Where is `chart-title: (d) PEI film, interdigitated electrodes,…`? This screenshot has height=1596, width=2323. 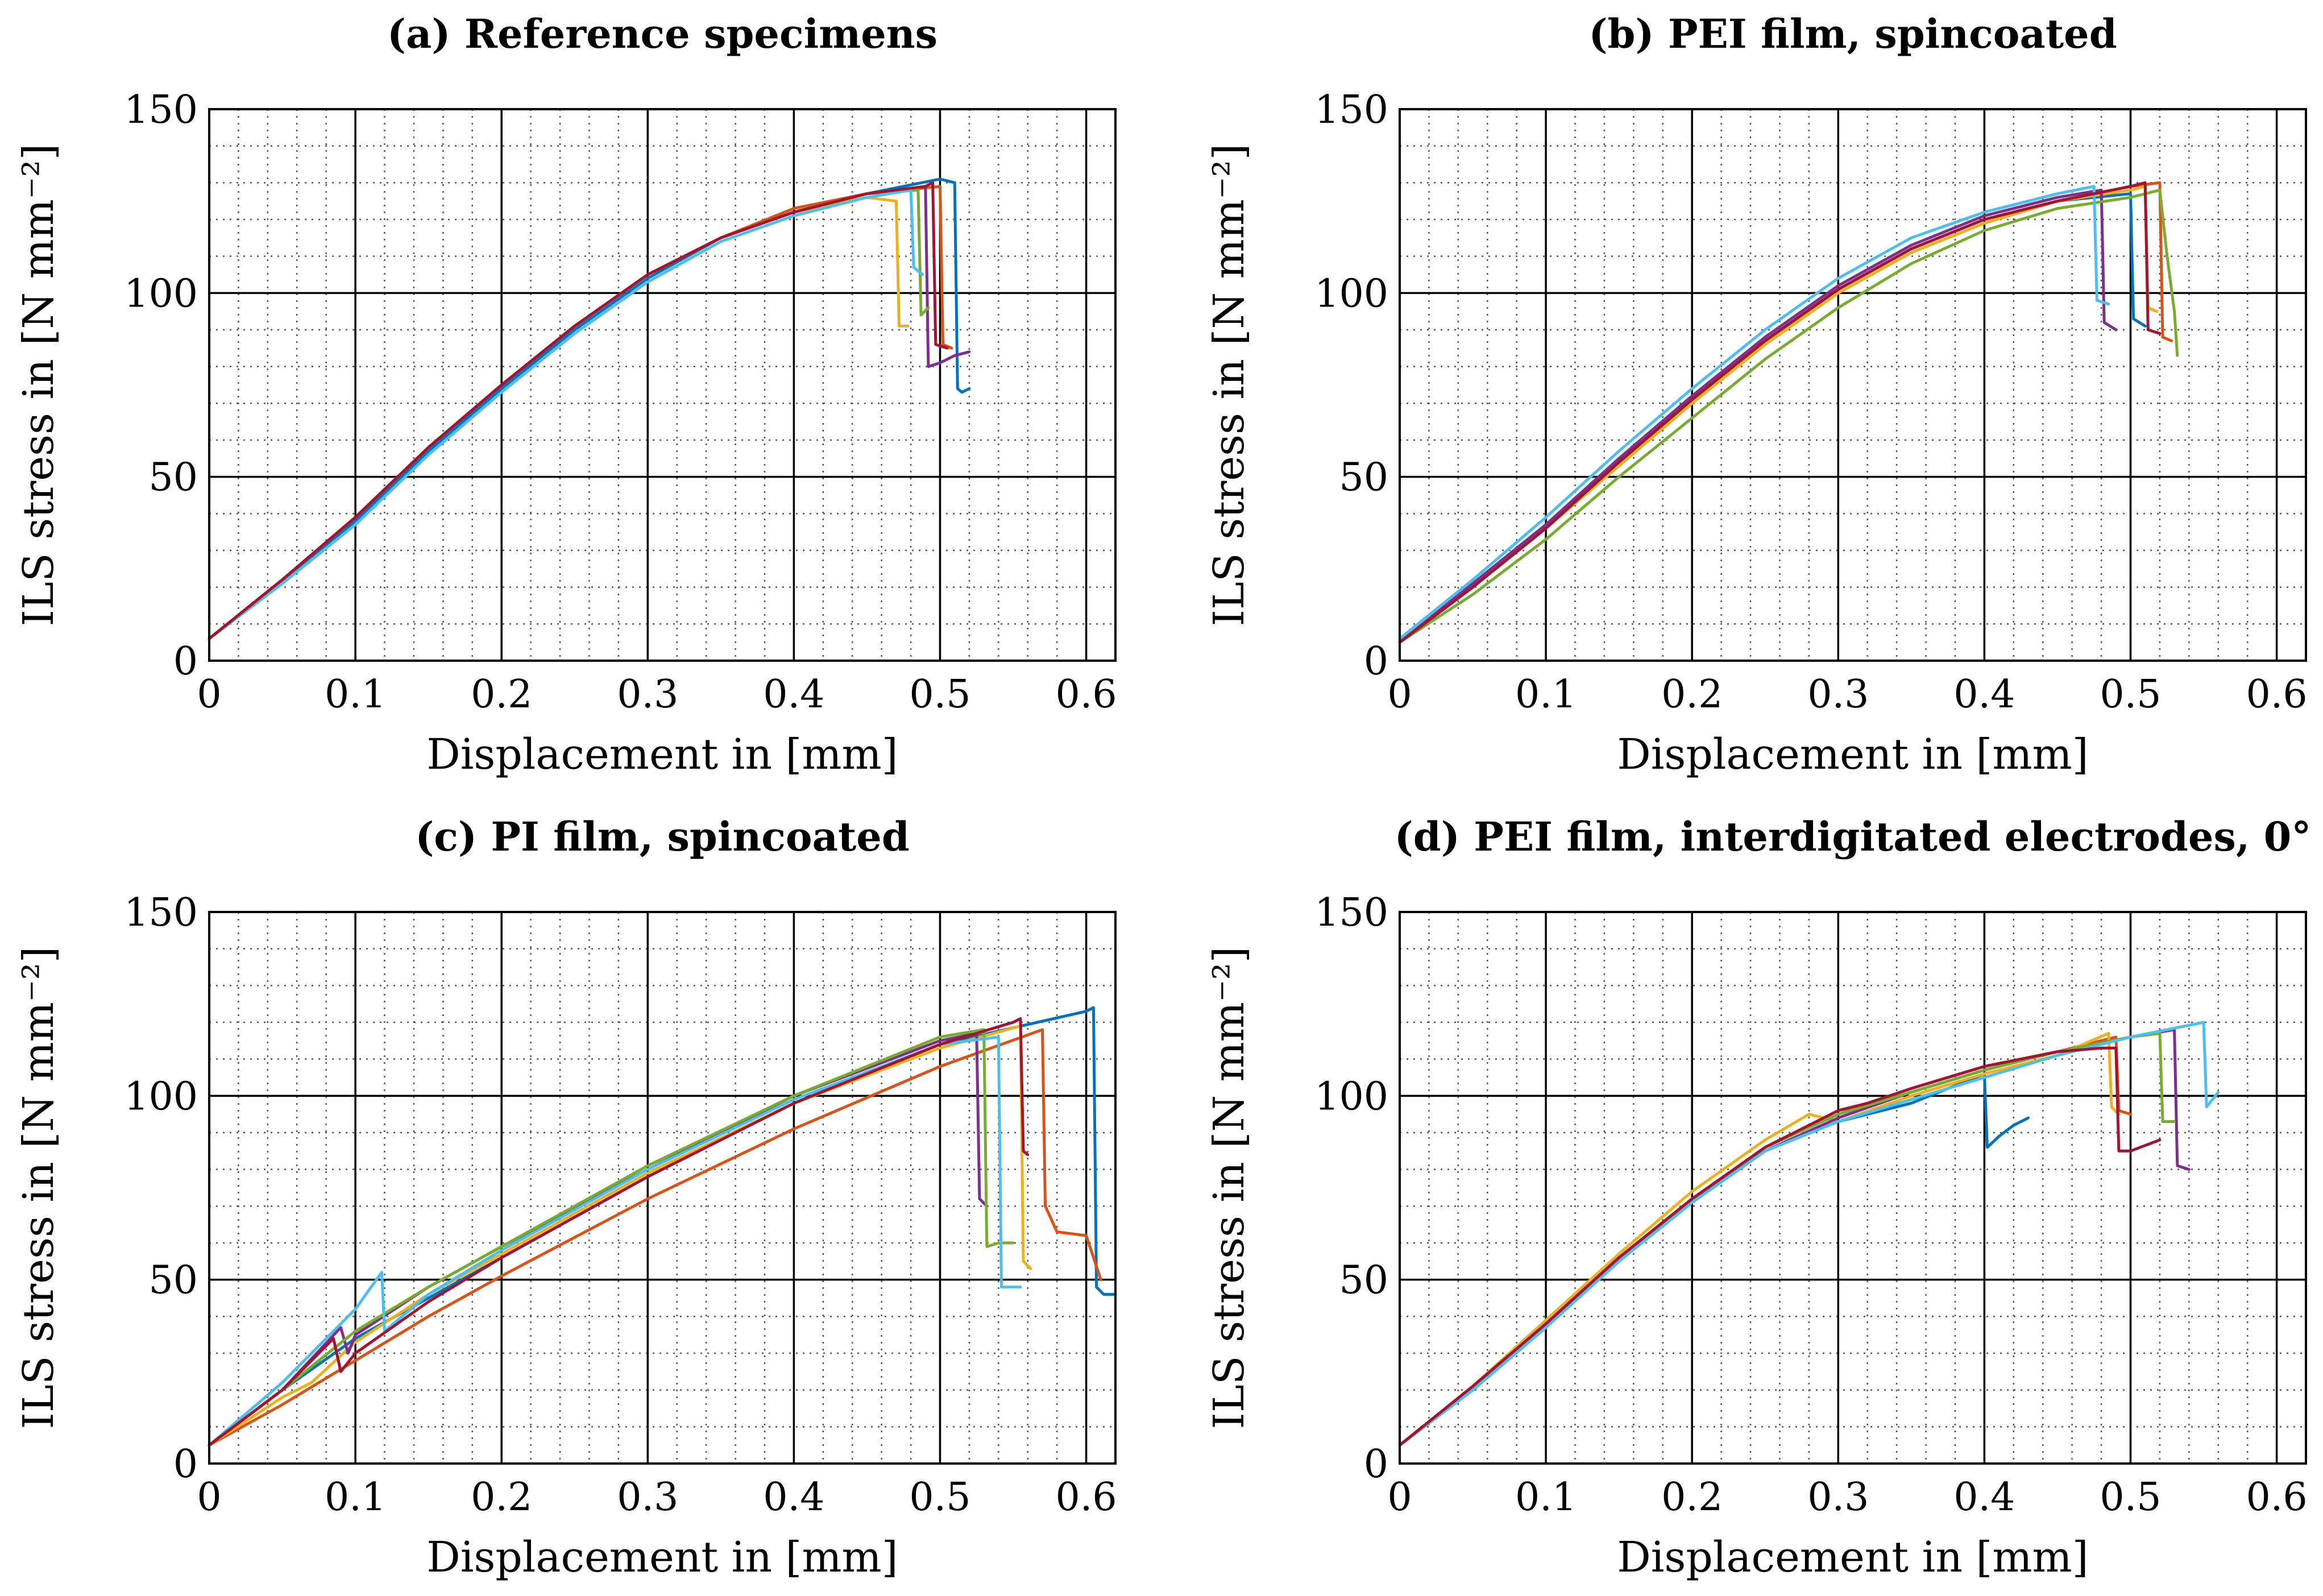 chart-title: (d) PEI film, interdigitated electrodes,… is located at coordinates (1854, 836).